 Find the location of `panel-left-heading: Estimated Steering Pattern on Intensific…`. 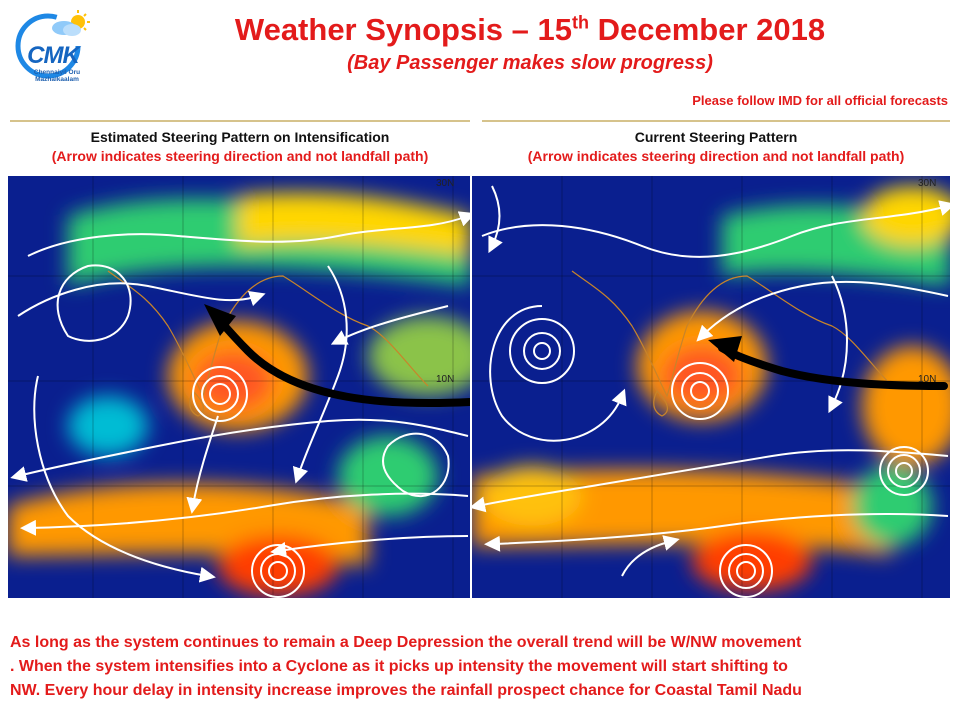

panel-left-heading: Estimated Steering Pattern on Intensific… is located at coordinates (240, 147).